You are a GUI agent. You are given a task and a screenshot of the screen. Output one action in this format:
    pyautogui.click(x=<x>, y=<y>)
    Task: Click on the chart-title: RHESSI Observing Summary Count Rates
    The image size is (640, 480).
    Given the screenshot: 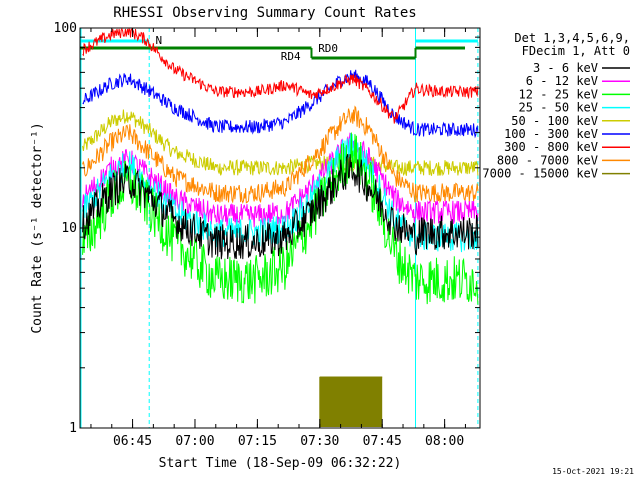 What is the action you would take?
    pyautogui.click(x=264, y=13)
    